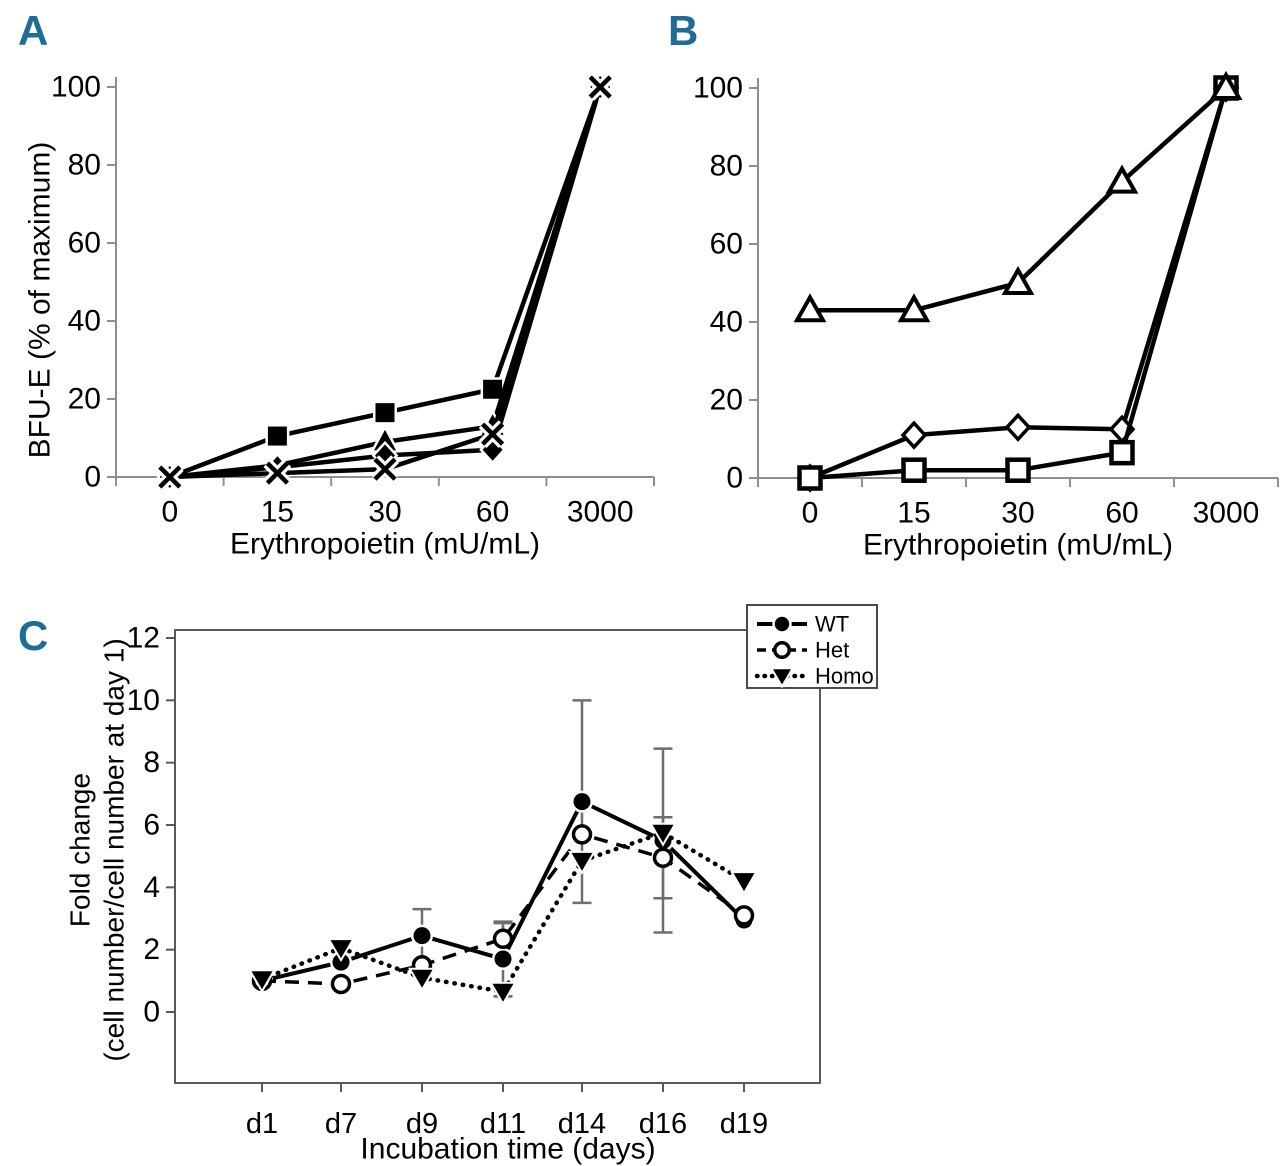 The height and width of the screenshot is (1166, 1280). I want to click on y-tick-label: 12, so click(143, 638).